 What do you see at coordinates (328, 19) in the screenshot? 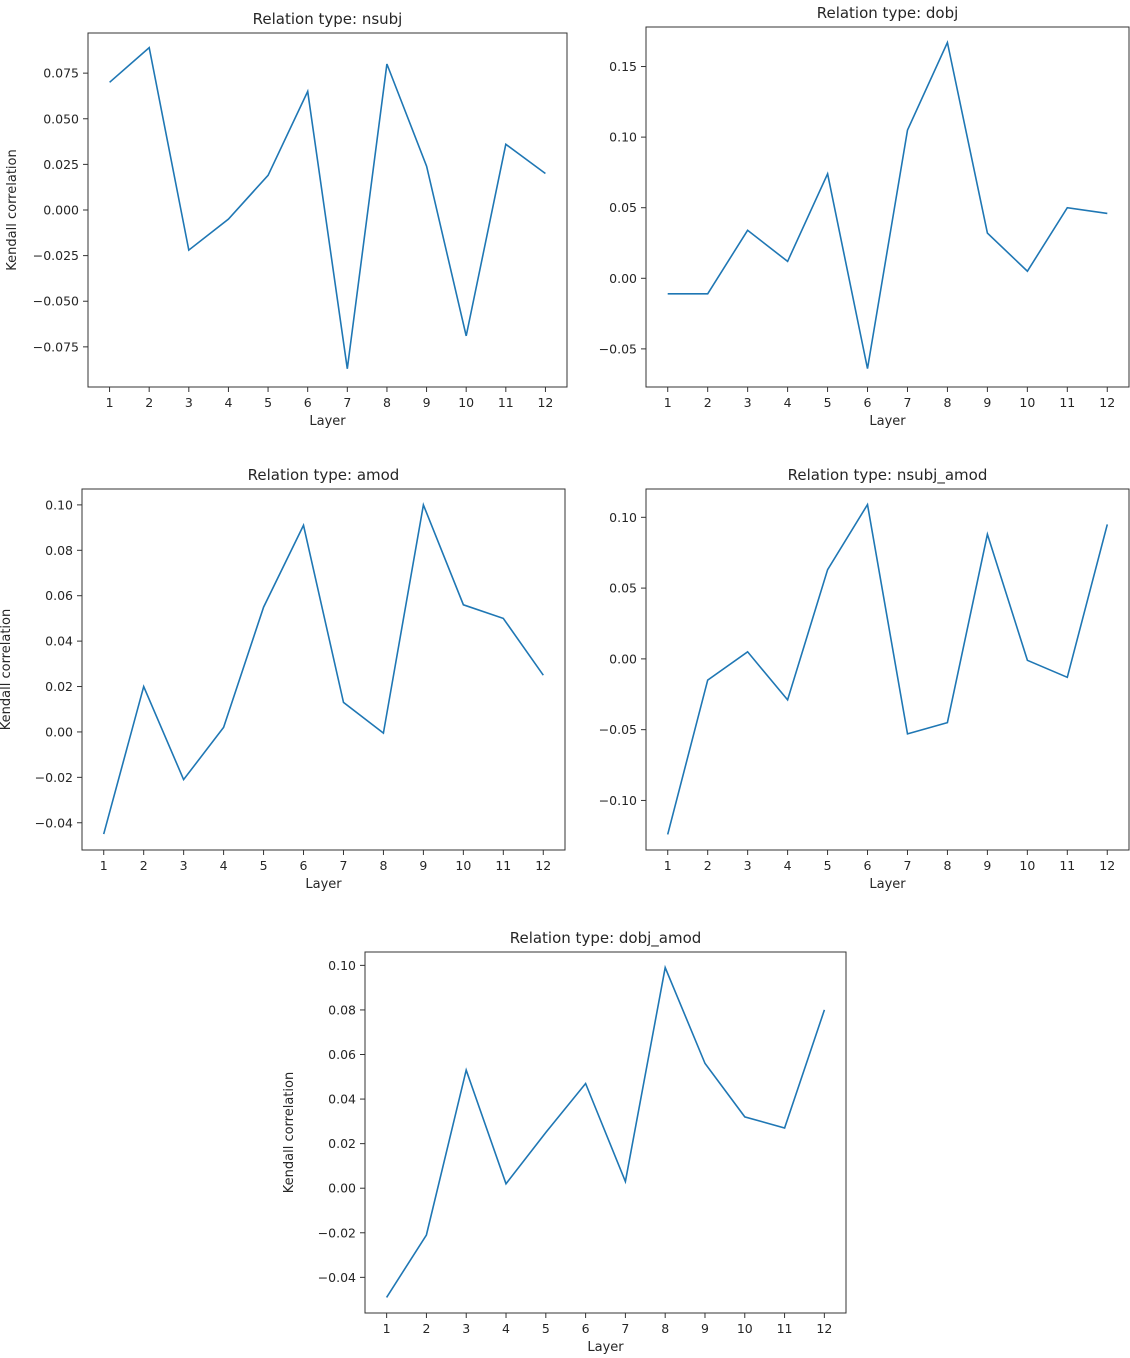
I see `chart-title: Relation type: nsubj` at bounding box center [328, 19].